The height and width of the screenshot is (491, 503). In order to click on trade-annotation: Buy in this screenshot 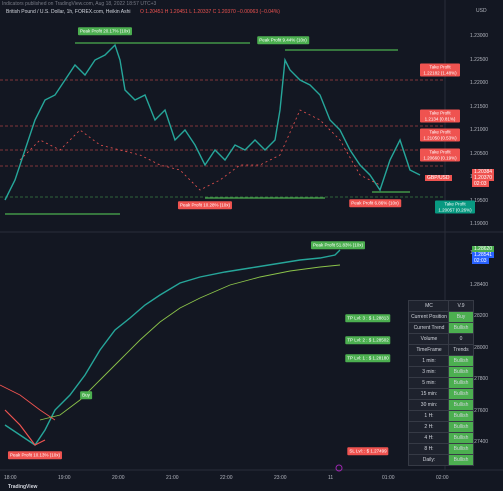, I will do `click(86, 395)`.